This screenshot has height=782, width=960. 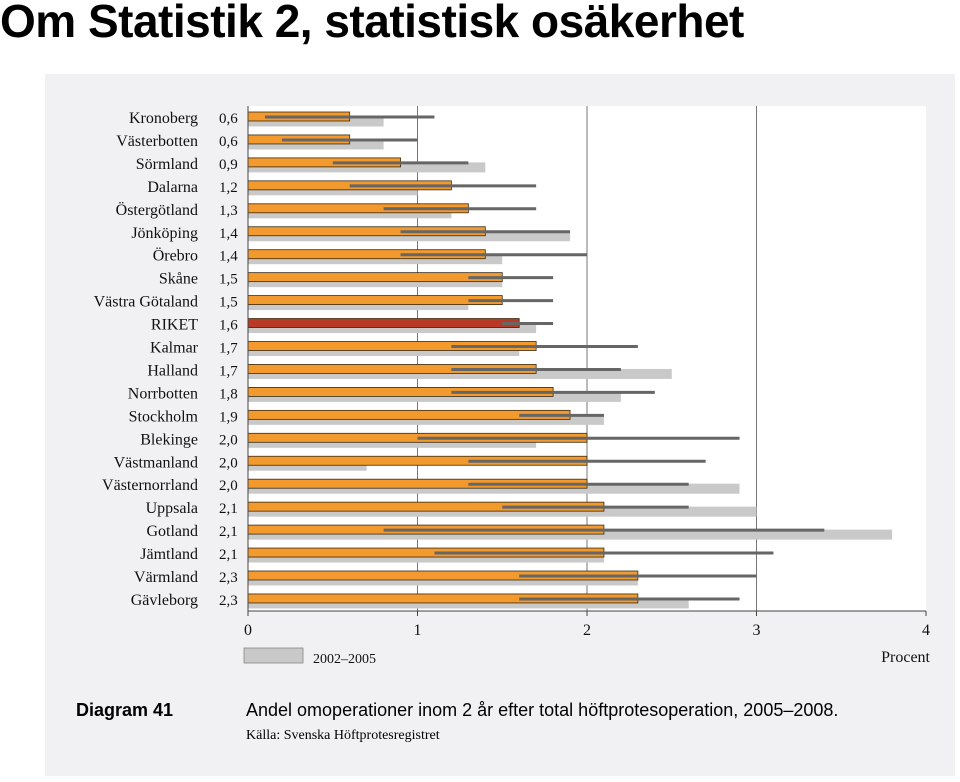 I want to click on legend-swatch, so click(x=273, y=655).